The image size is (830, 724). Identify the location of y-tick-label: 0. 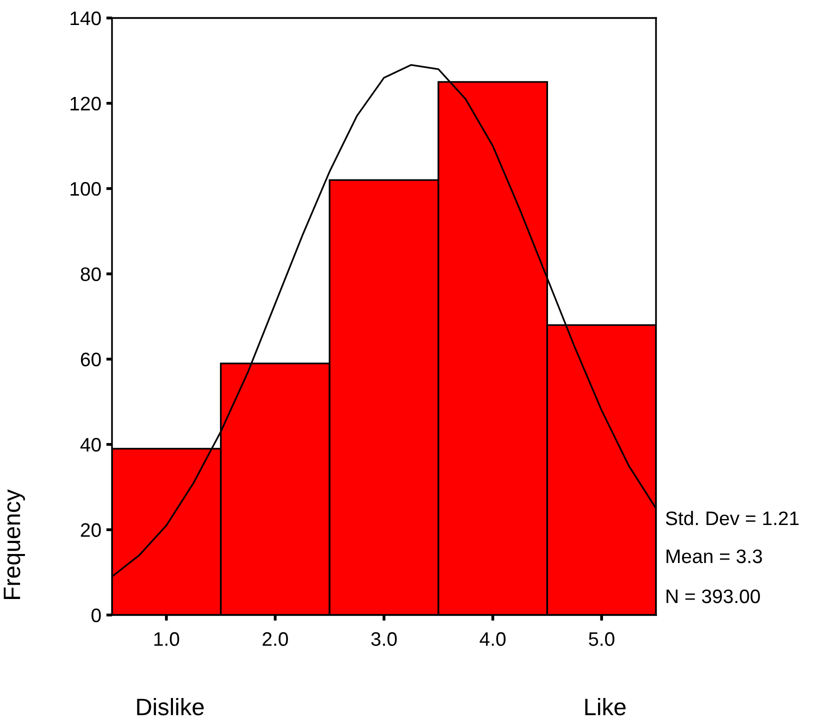
(96, 615).